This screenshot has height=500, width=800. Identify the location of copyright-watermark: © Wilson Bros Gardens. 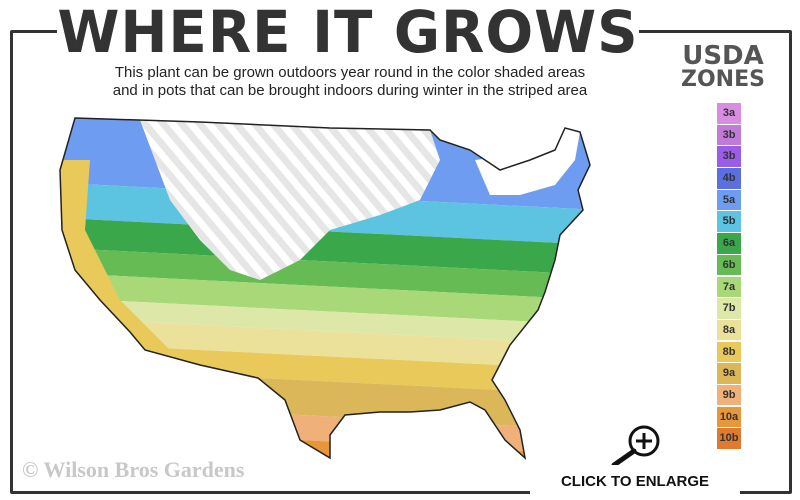
(133, 469).